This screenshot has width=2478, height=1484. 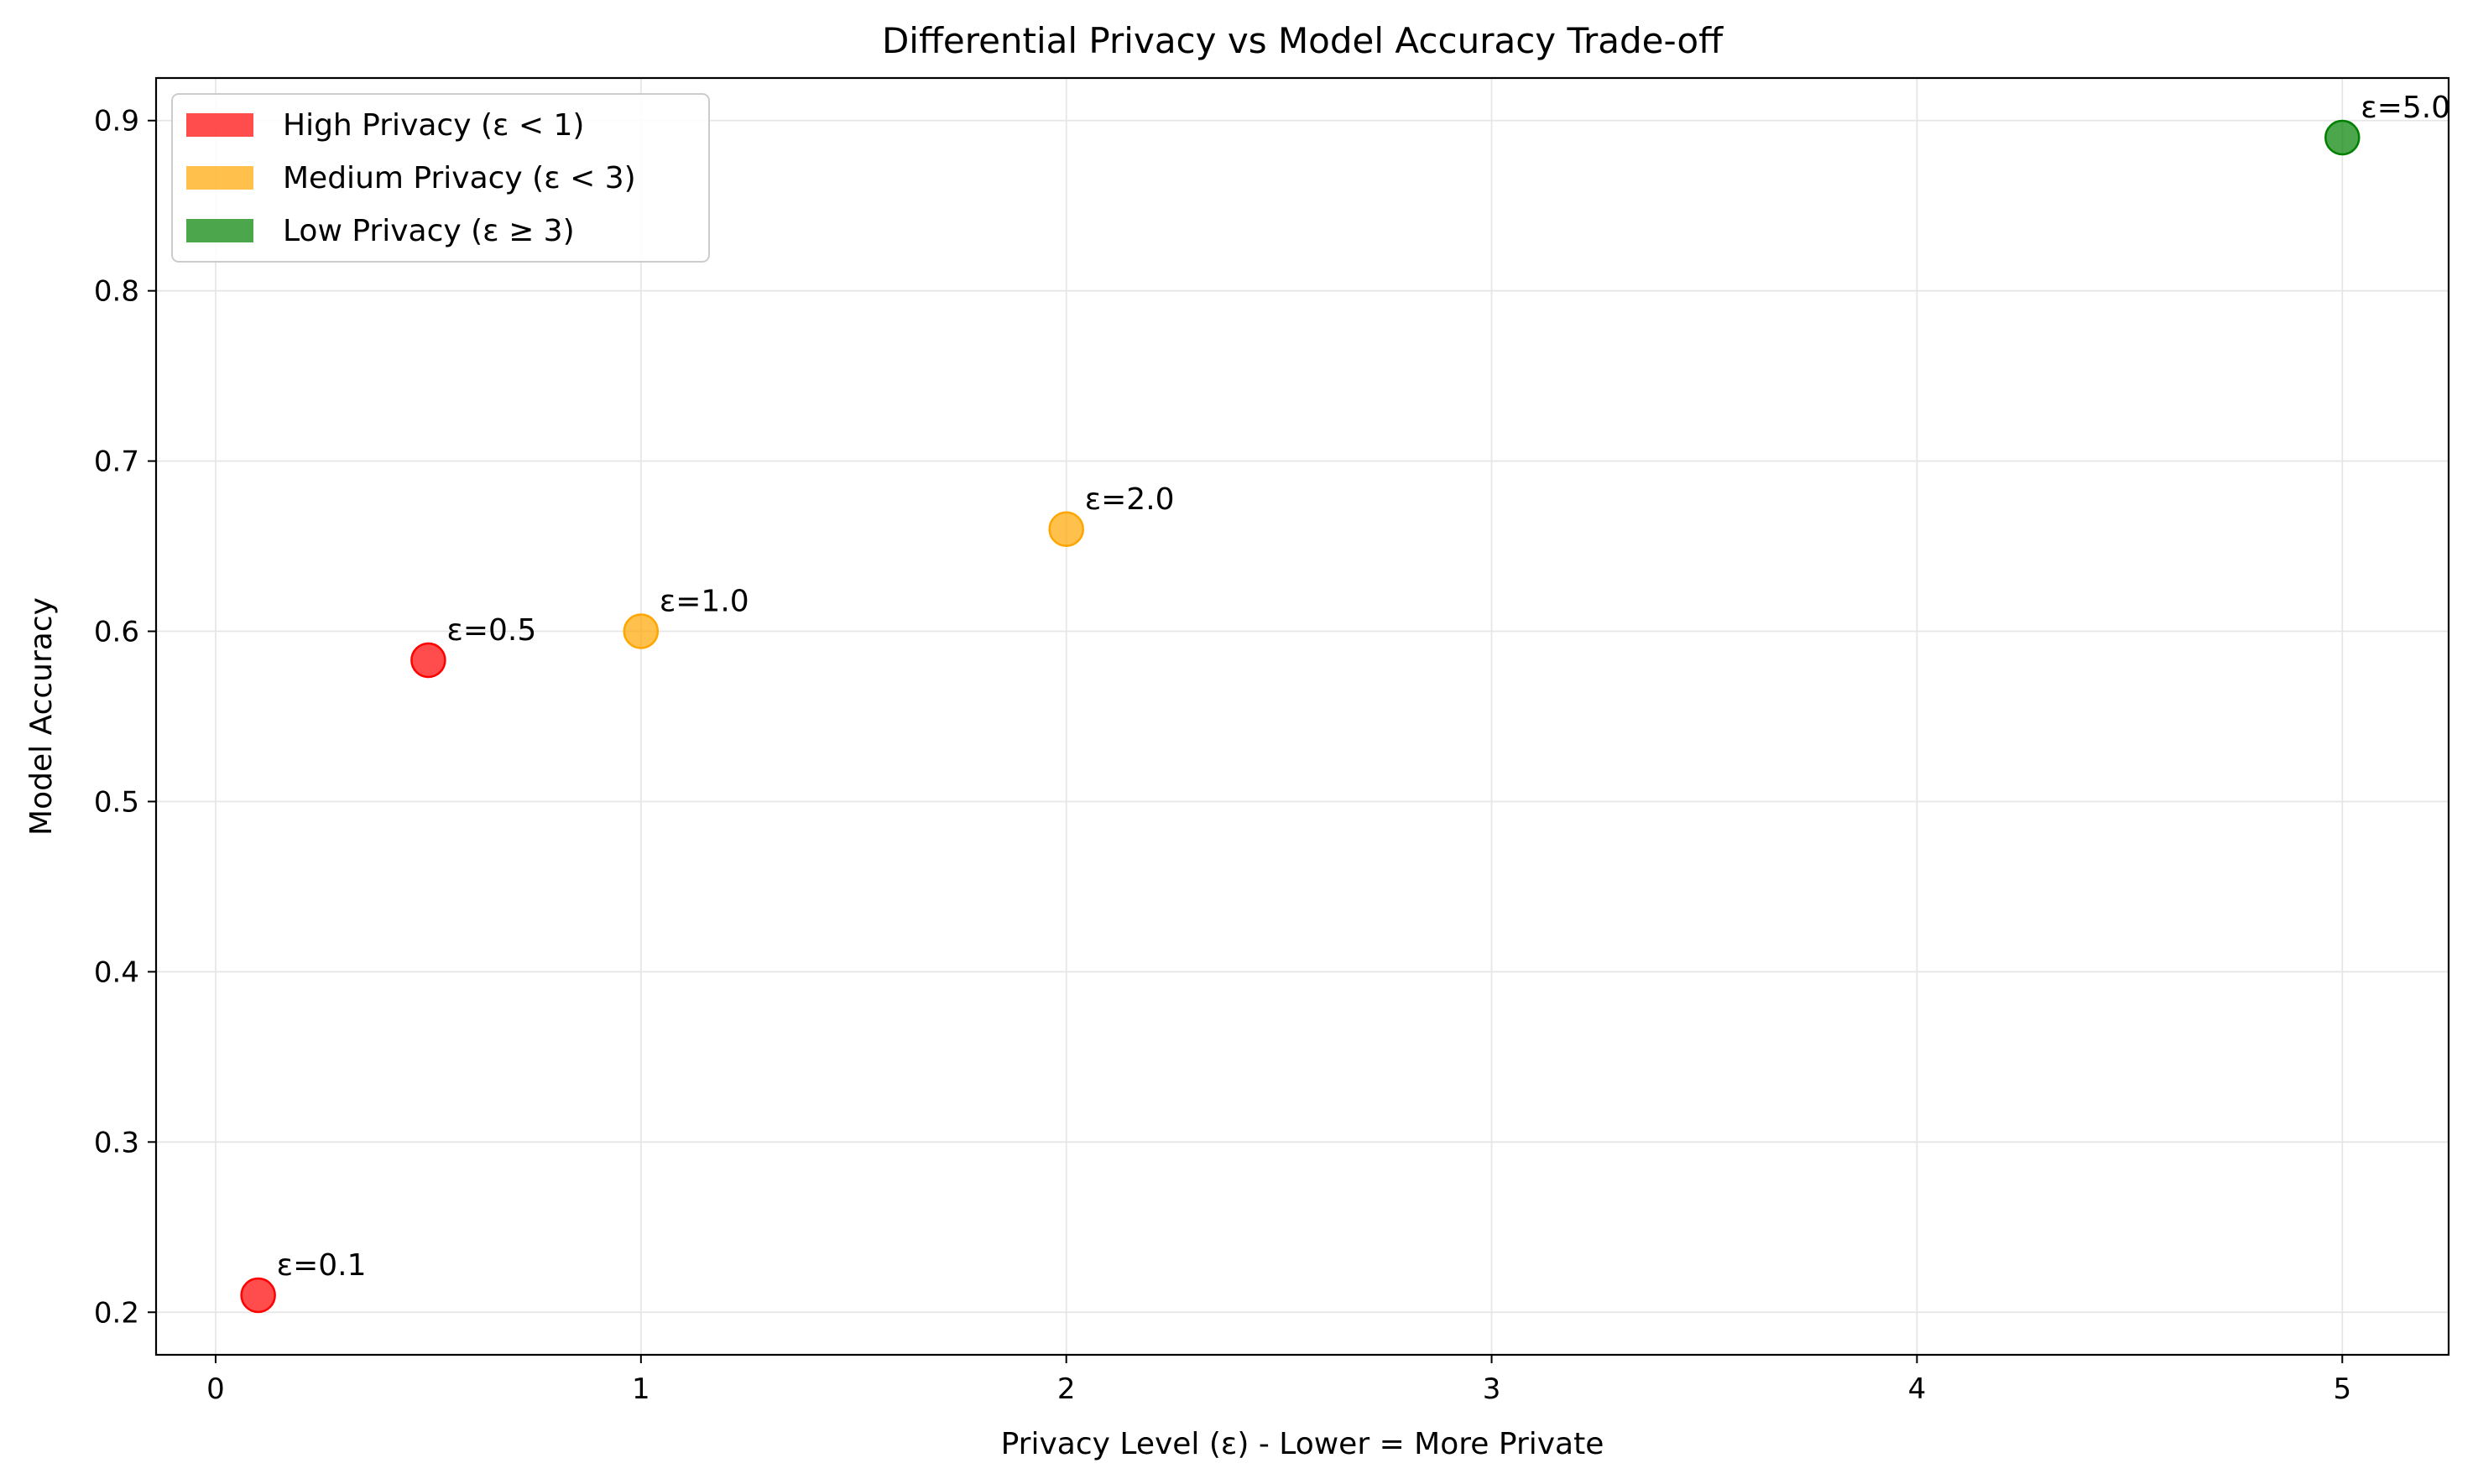 What do you see at coordinates (116, 292) in the screenshot?
I see `y-tick-label: 0.8` at bounding box center [116, 292].